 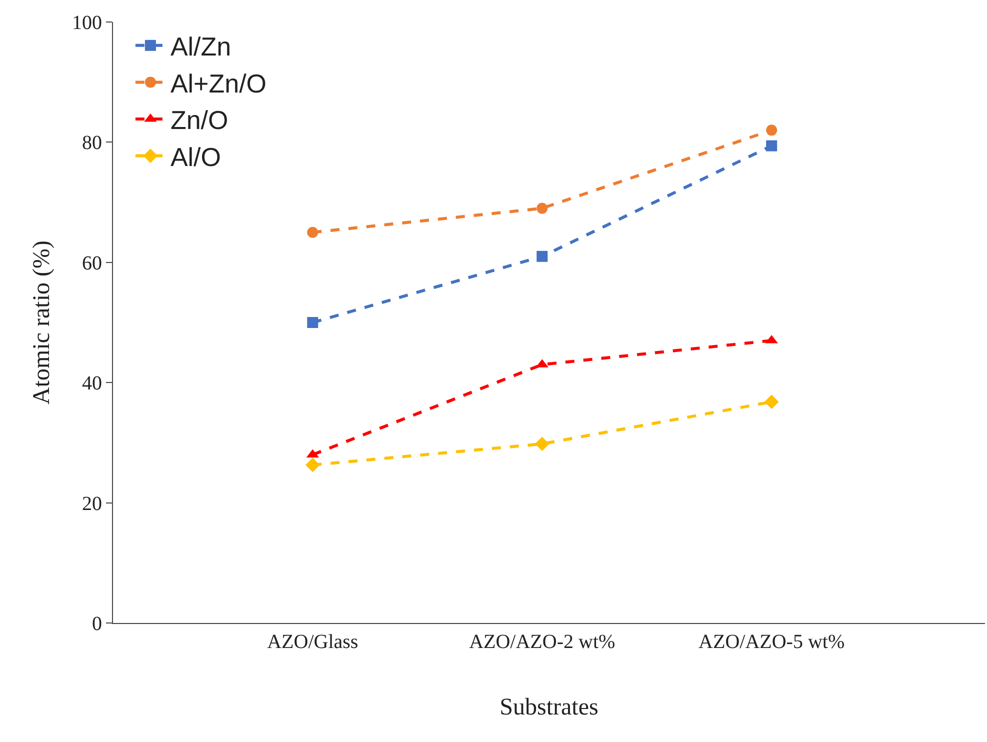 I want to click on y-tick-label: 60, so click(x=92, y=263).